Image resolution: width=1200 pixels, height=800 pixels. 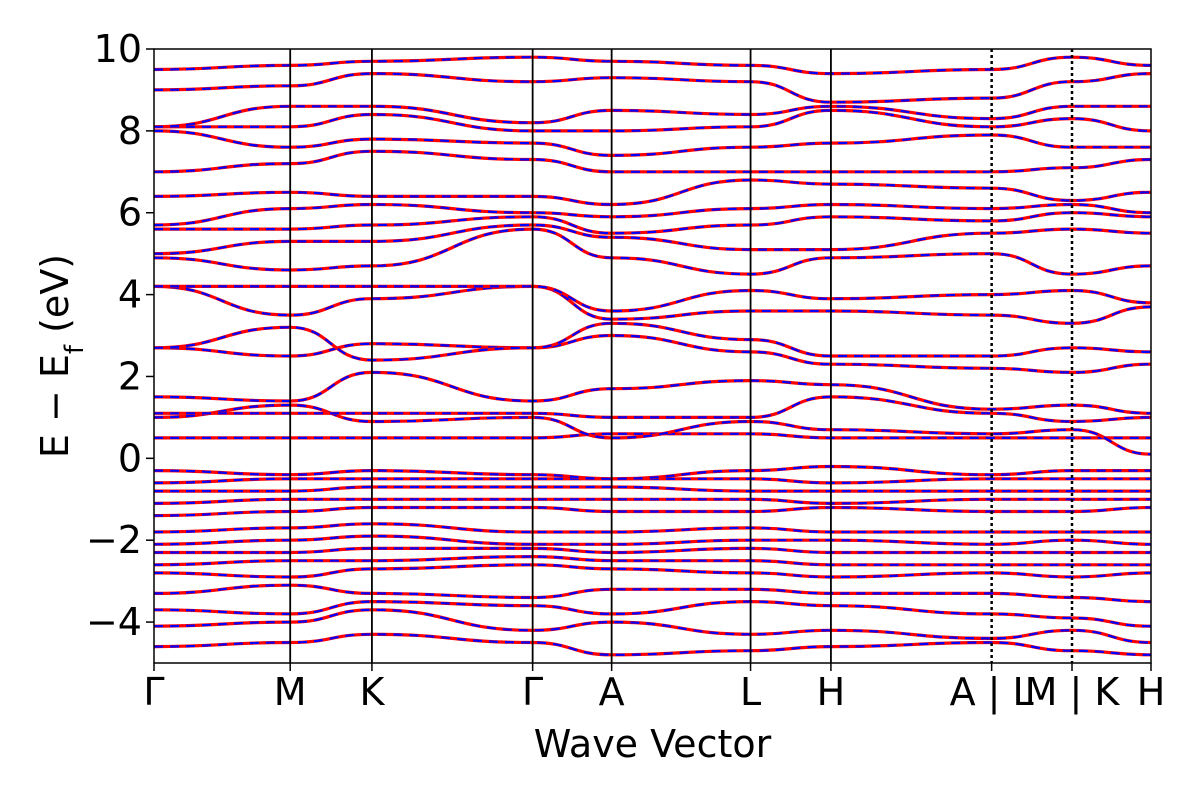 What do you see at coordinates (652, 489) in the screenshot?
I see `band-11-spin-up` at bounding box center [652, 489].